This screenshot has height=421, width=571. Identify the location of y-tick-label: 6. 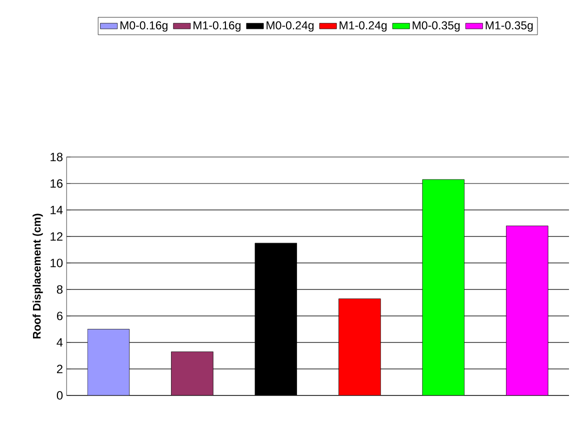
(60, 316).